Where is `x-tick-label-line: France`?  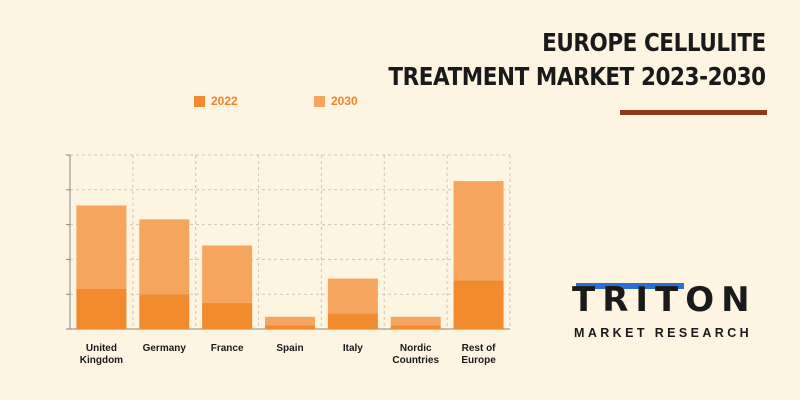 x-tick-label-line: France is located at coordinates (227, 348).